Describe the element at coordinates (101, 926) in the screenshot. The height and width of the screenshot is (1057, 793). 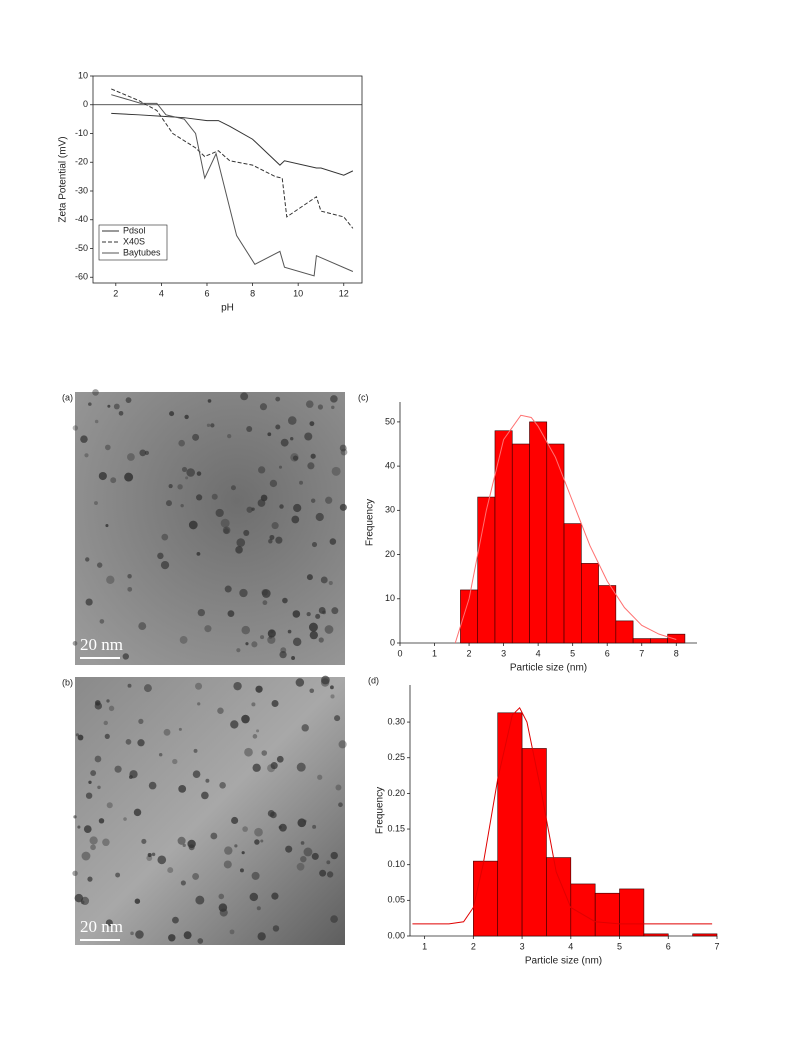
I see `scale-bar-label: 20 nm` at that location.